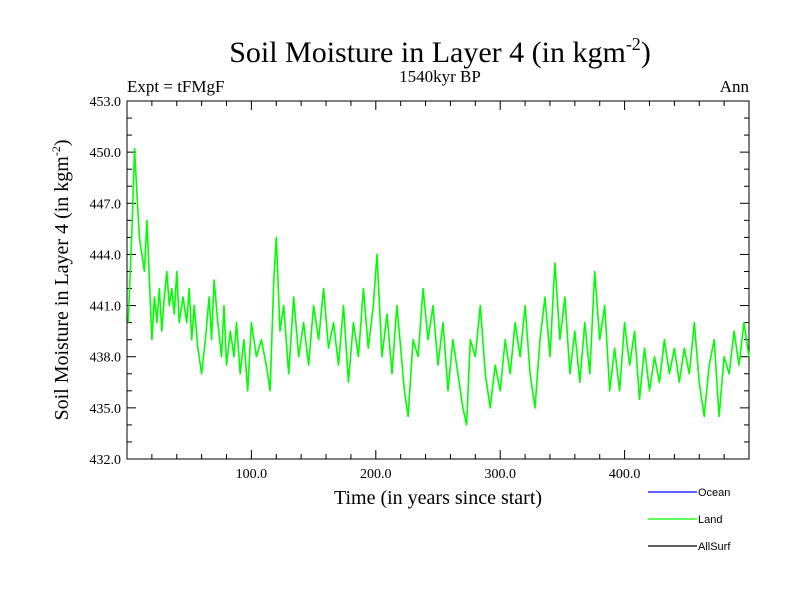 This screenshot has width=800, height=600. I want to click on x-tick-label: 200.0, so click(376, 474).